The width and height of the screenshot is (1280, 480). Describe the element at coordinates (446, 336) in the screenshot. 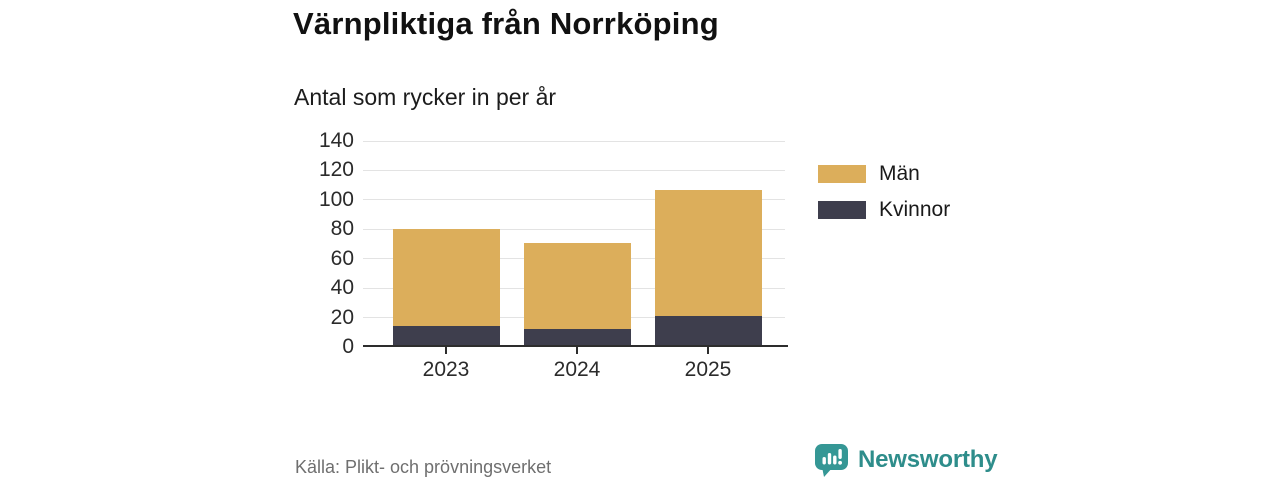

I see `bar-segment-kvinnor-2023` at that location.